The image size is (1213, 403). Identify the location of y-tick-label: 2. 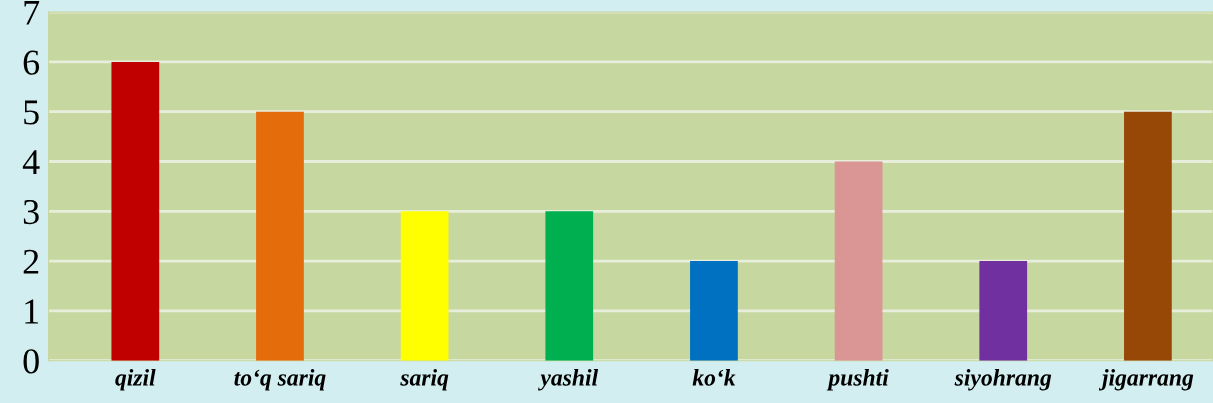
(31, 261).